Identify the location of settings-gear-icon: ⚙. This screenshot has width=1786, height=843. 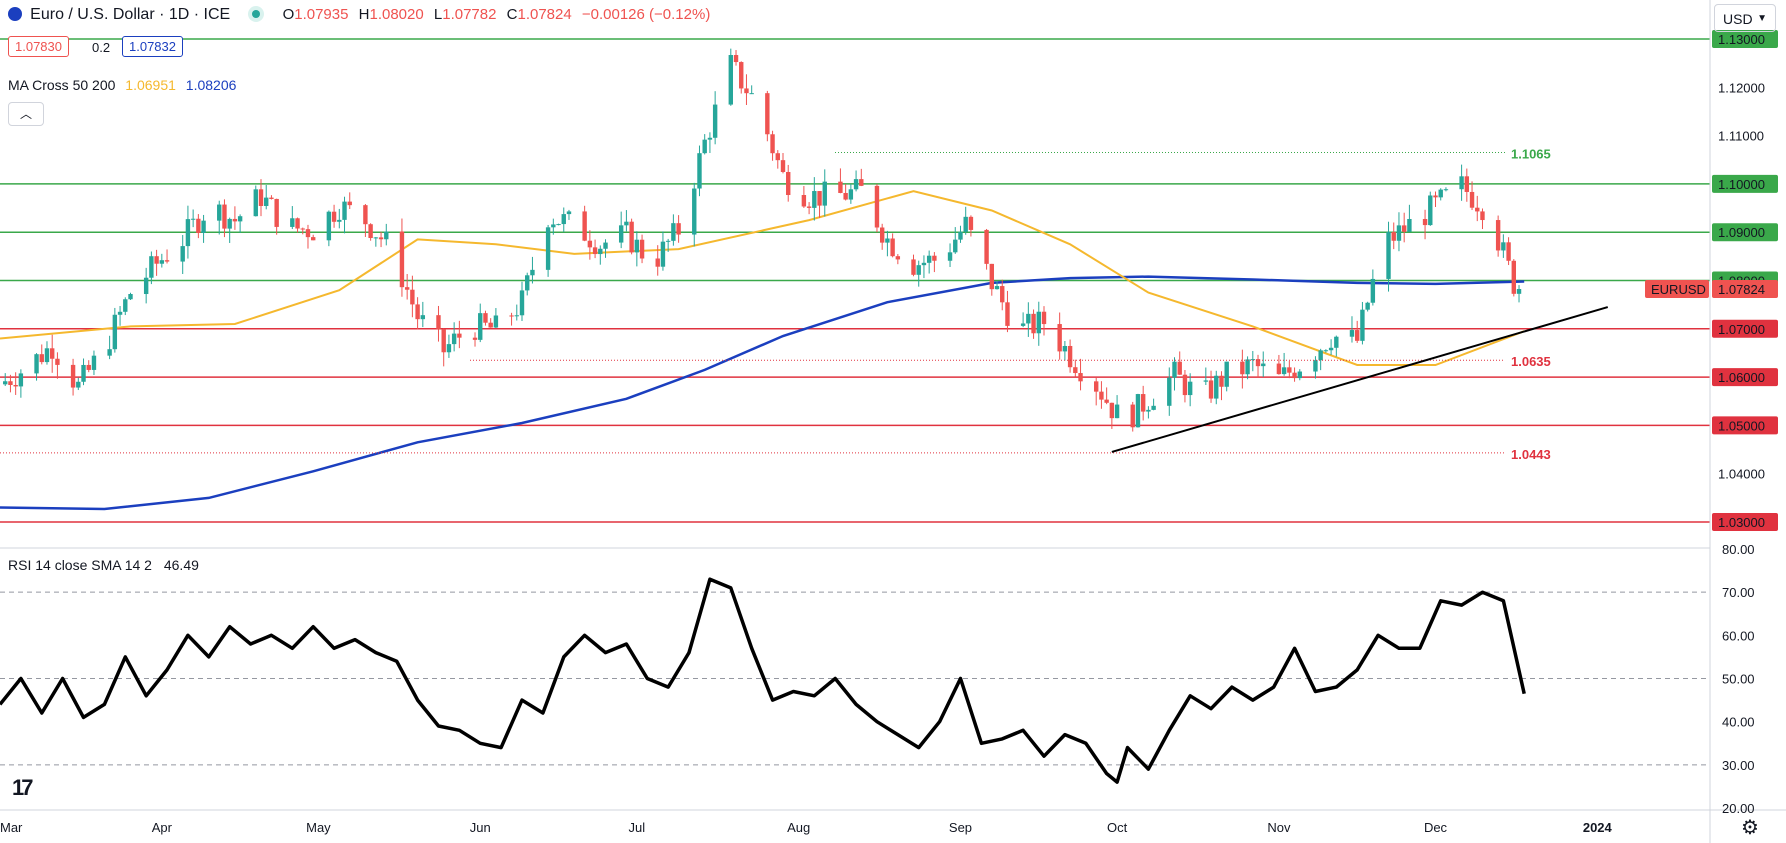
(1750, 828).